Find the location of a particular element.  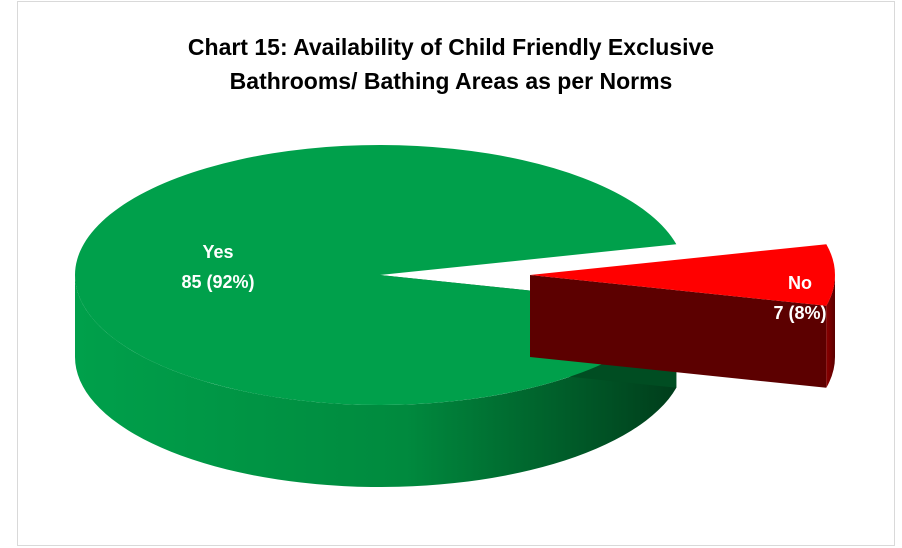

slice-value-no: 7 (8%) is located at coordinates (799, 313).